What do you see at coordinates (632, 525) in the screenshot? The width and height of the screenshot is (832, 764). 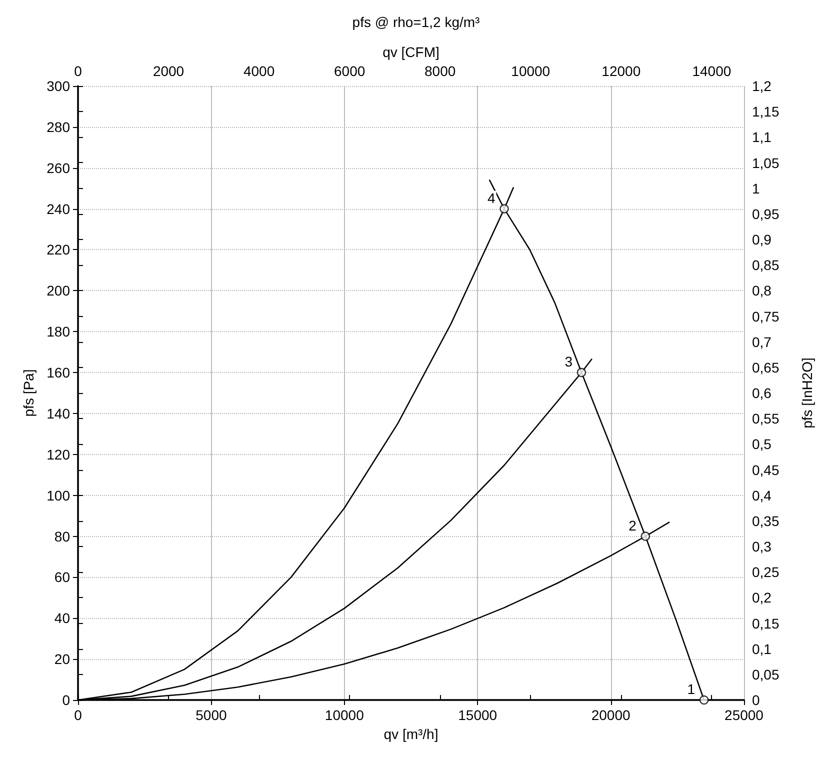 I see `annotation: 2` at bounding box center [632, 525].